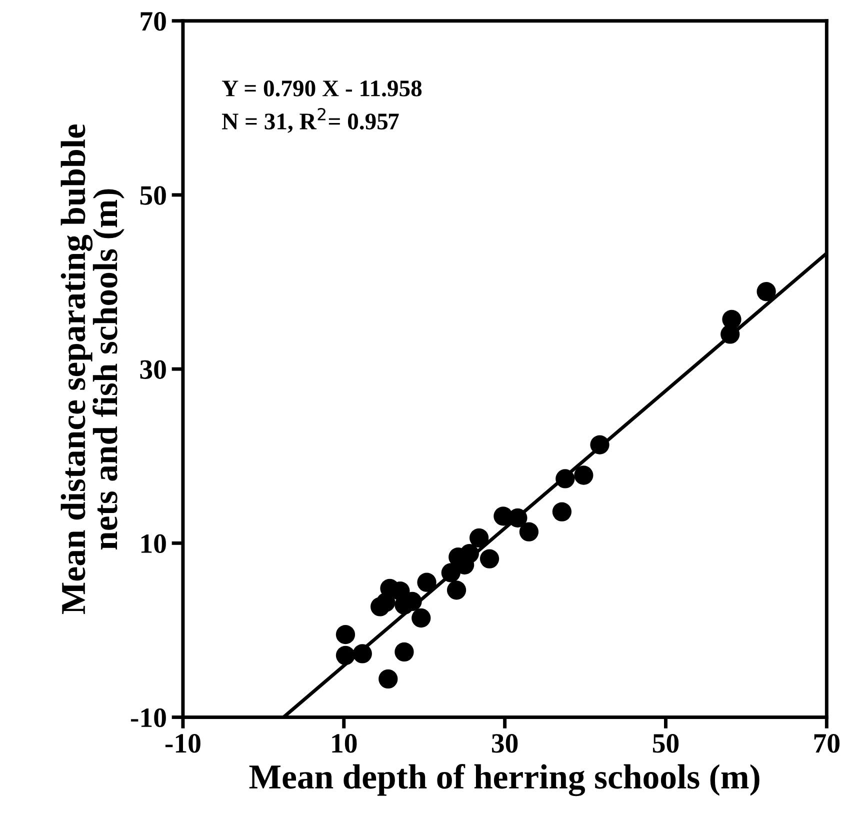  I want to click on y-tick-label: -10, so click(148, 718).